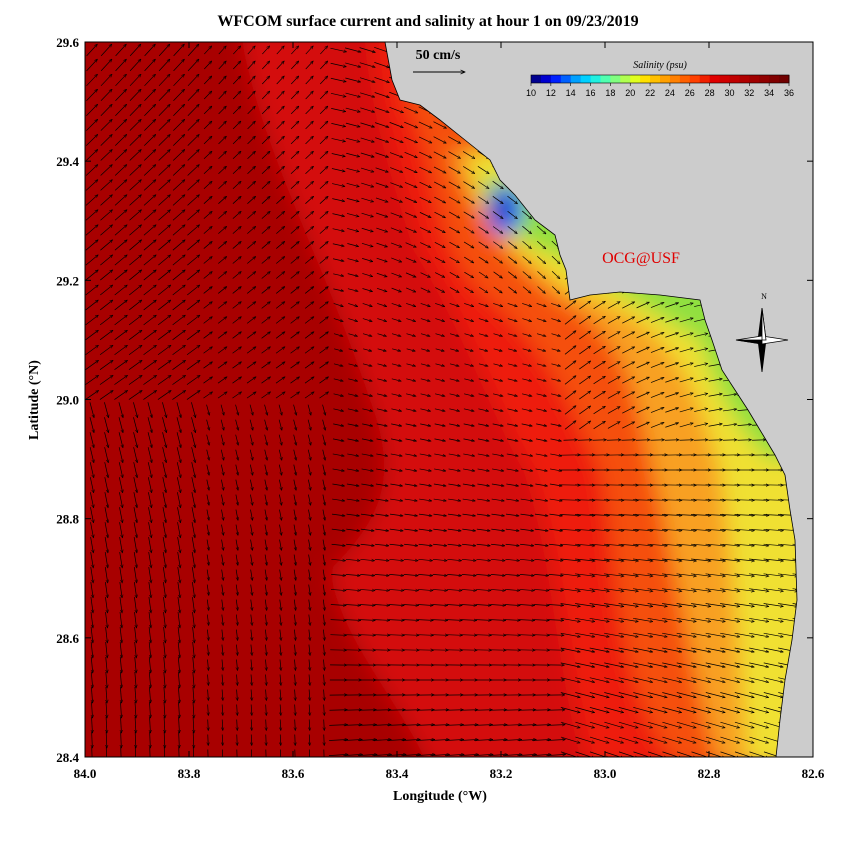  Describe the element at coordinates (85, 773) in the screenshot. I see `x-tick-label: 84.0` at that location.